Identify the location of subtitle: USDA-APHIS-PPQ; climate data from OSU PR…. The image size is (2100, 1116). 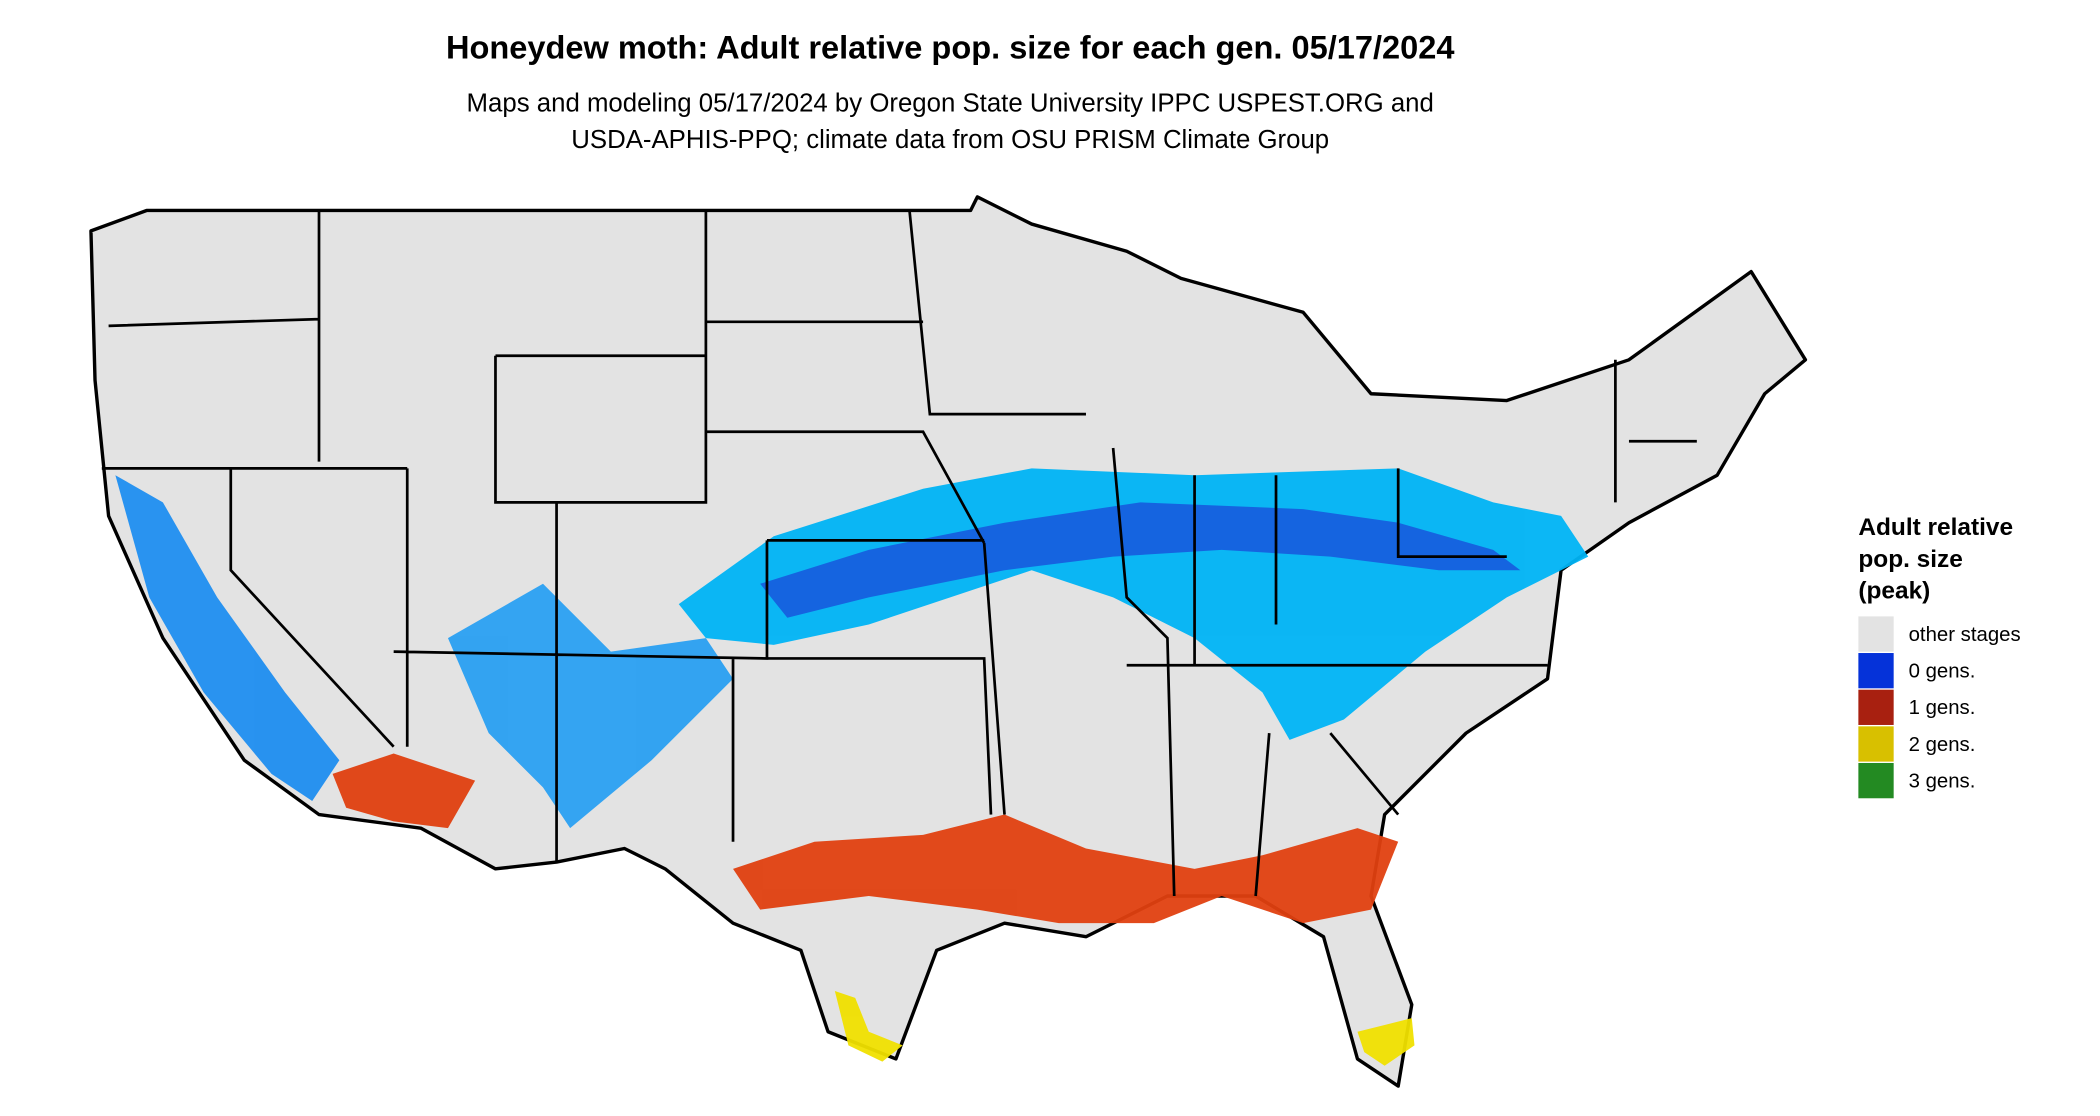
(950, 140).